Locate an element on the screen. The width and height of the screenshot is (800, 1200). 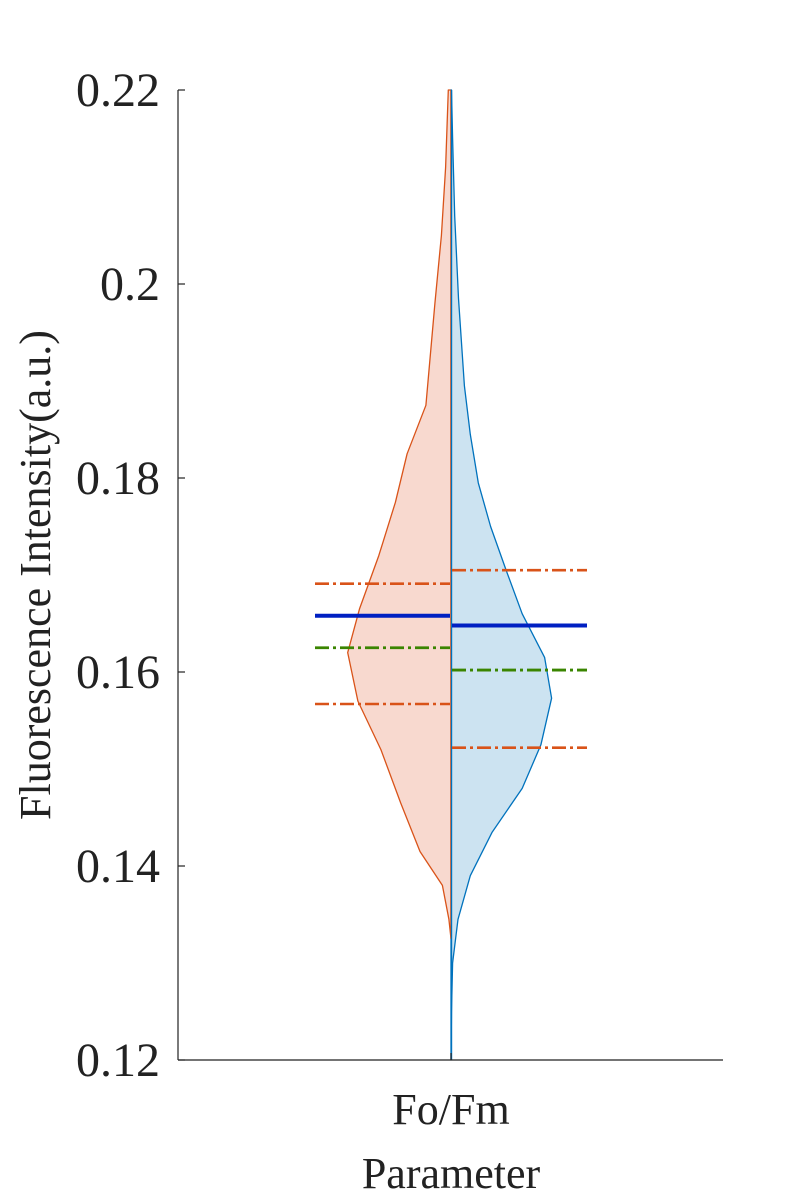
violin-left is located at coordinates (399, 514).